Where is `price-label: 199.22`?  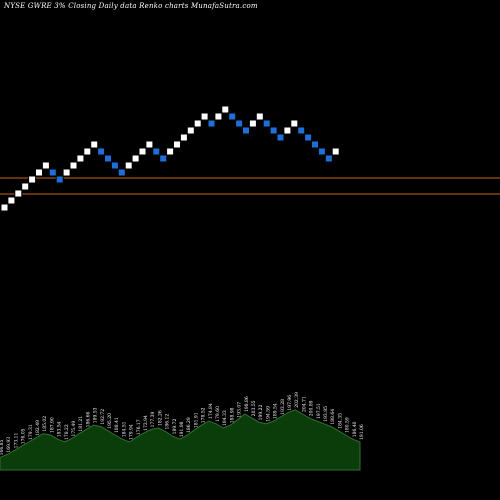 price-label: 199.22 is located at coordinates (261, 413).